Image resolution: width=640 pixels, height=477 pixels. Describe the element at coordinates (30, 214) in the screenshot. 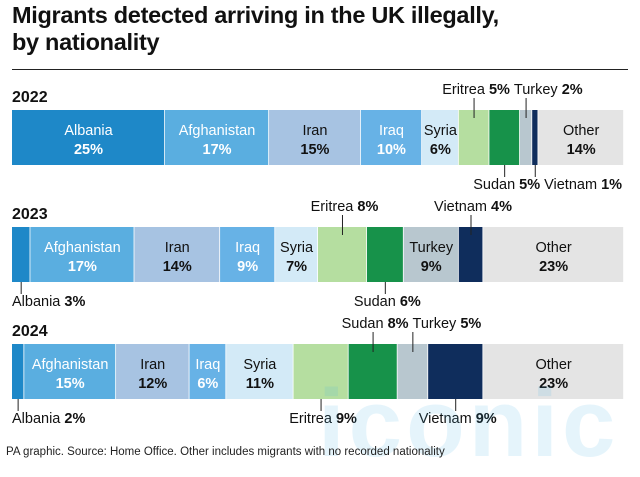

I see `year-label-2023: 2023` at that location.